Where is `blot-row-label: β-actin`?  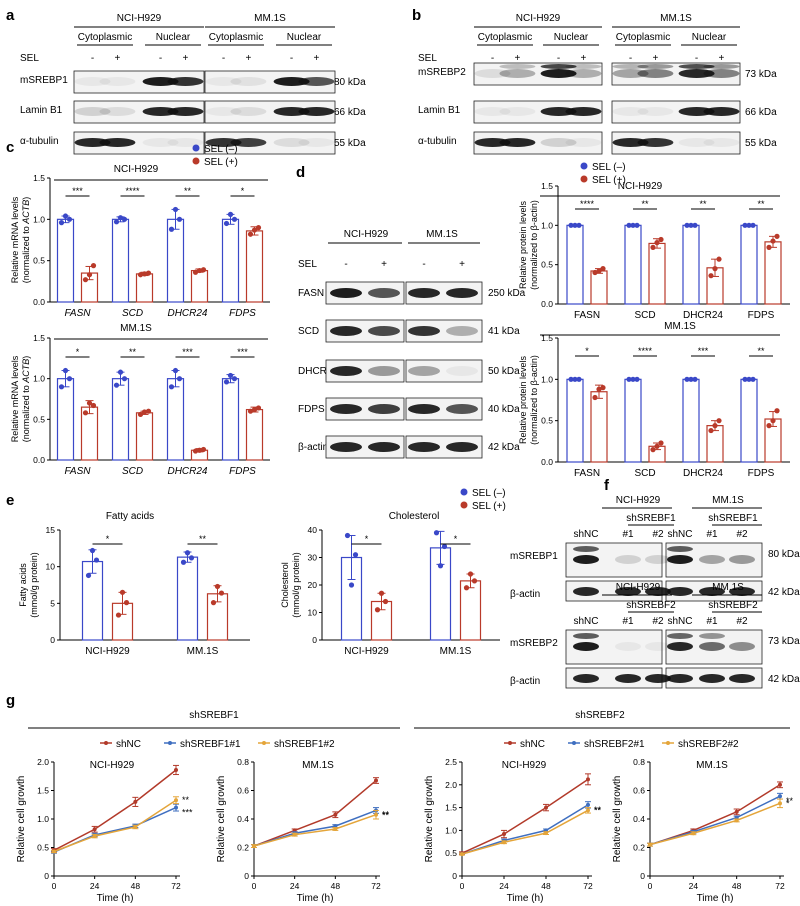 blot-row-label: β-actin is located at coordinates (525, 681).